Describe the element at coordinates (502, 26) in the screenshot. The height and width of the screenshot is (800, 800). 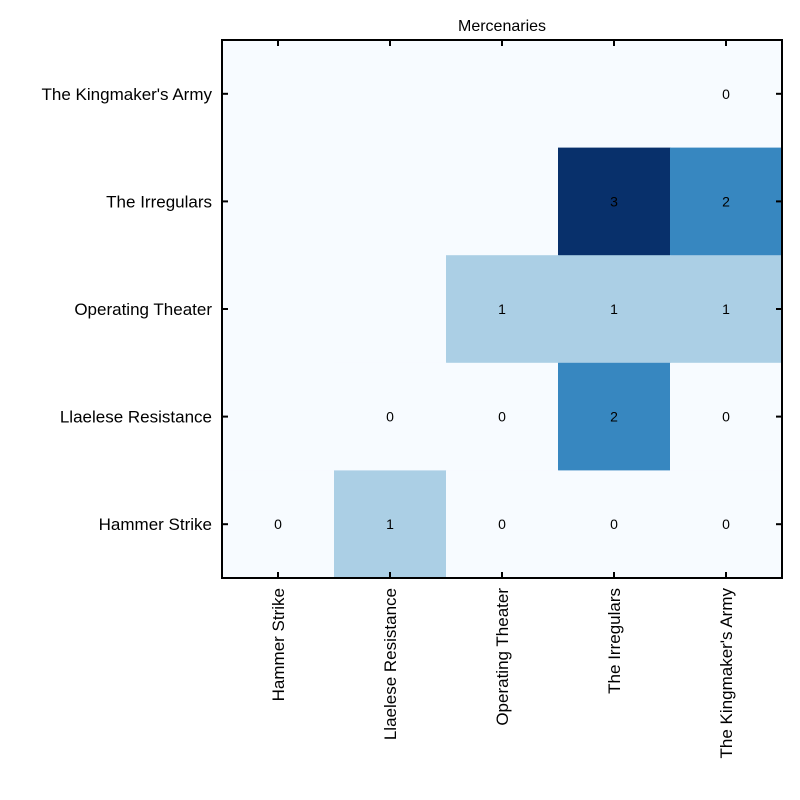
I see `chart-title: Mercenaries` at that location.